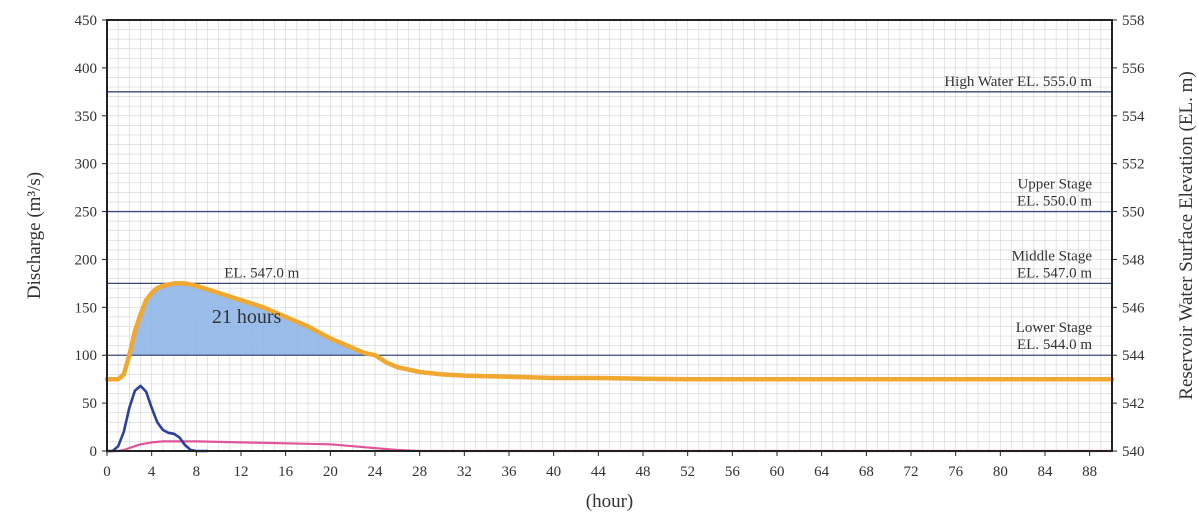 The height and width of the screenshot is (522, 1198). What do you see at coordinates (86, 165) in the screenshot?
I see `y-tick-label: 300` at bounding box center [86, 165].